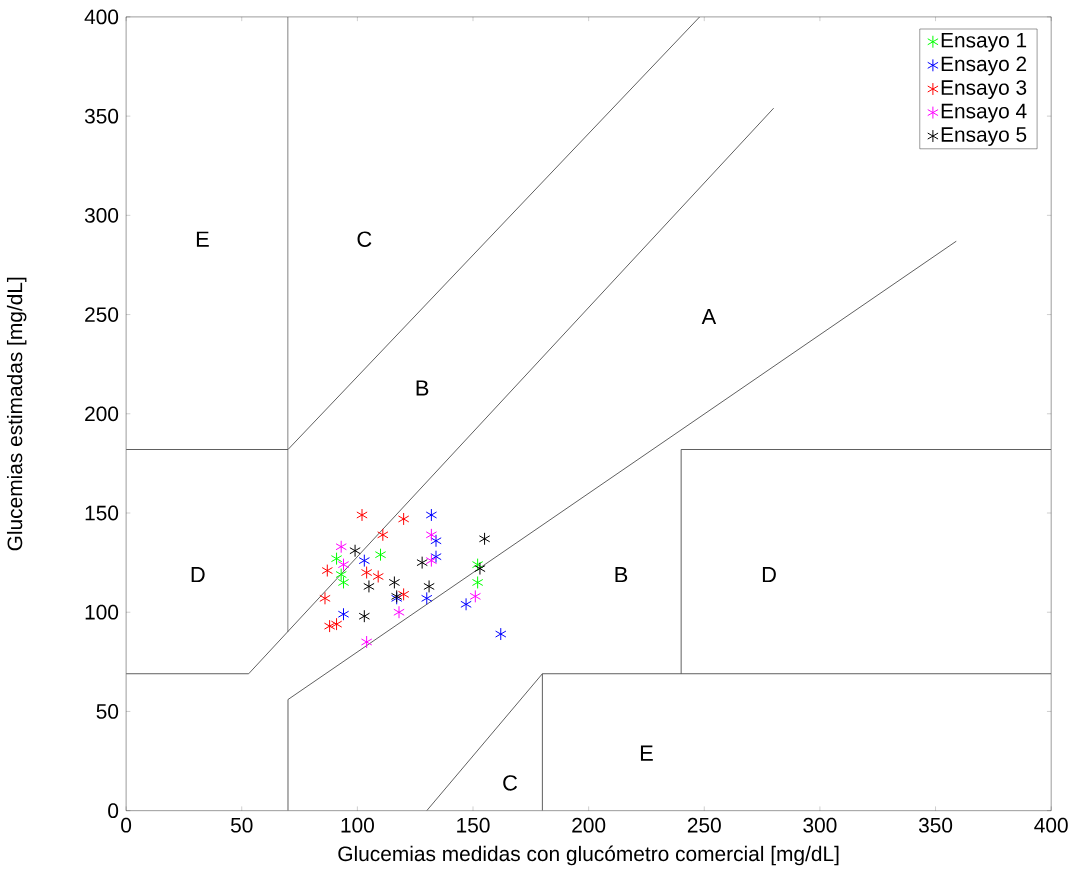 This screenshot has width=1084, height=891. What do you see at coordinates (16, 414) in the screenshot?
I see `y-axis-title: Glucemias estimadas [mg/dL]` at bounding box center [16, 414].